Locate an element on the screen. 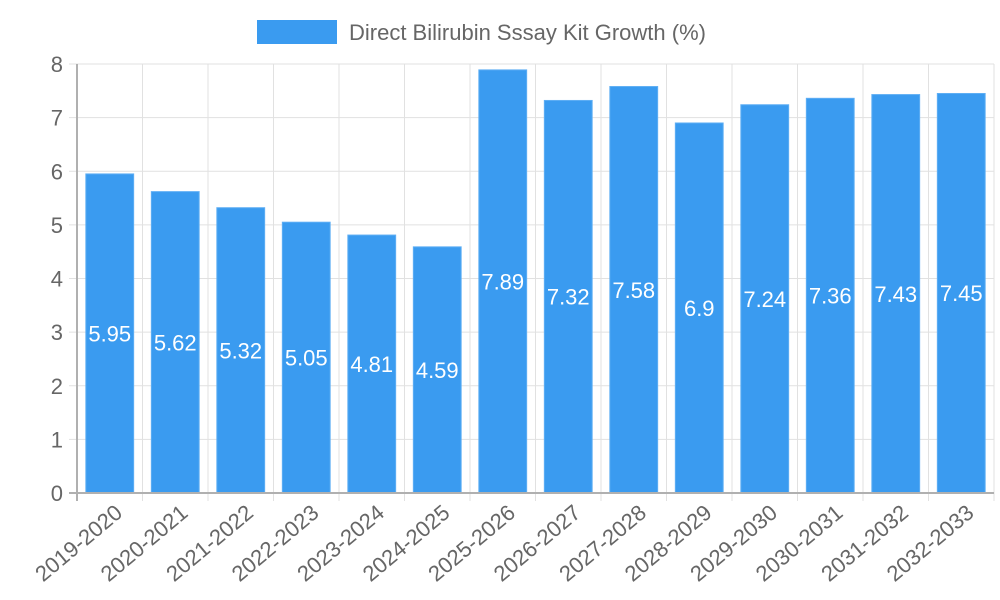 This screenshot has width=1000, height=600. y-tick-label: 8 is located at coordinates (57, 64).